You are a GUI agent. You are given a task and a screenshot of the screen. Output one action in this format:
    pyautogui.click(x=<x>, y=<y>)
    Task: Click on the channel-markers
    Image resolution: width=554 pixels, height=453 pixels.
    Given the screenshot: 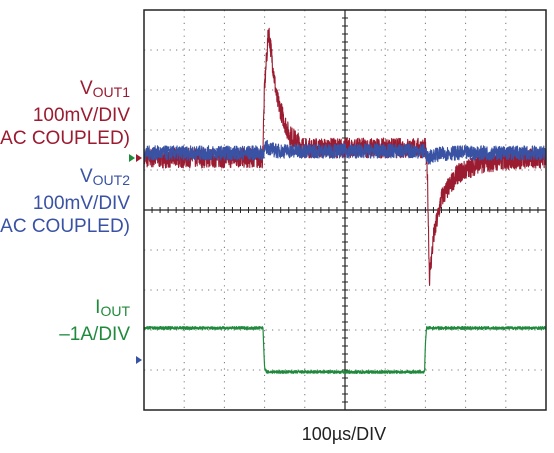 What is the action you would take?
    pyautogui.click(x=135, y=259)
    